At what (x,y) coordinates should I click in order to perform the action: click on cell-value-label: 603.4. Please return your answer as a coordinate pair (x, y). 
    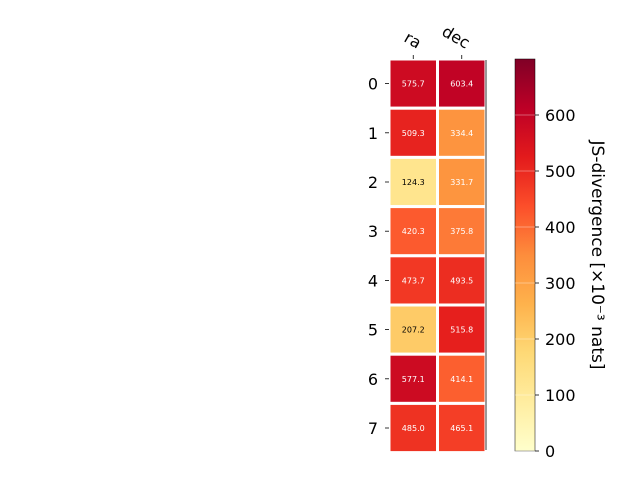
    Looking at the image, I should click on (461, 84).